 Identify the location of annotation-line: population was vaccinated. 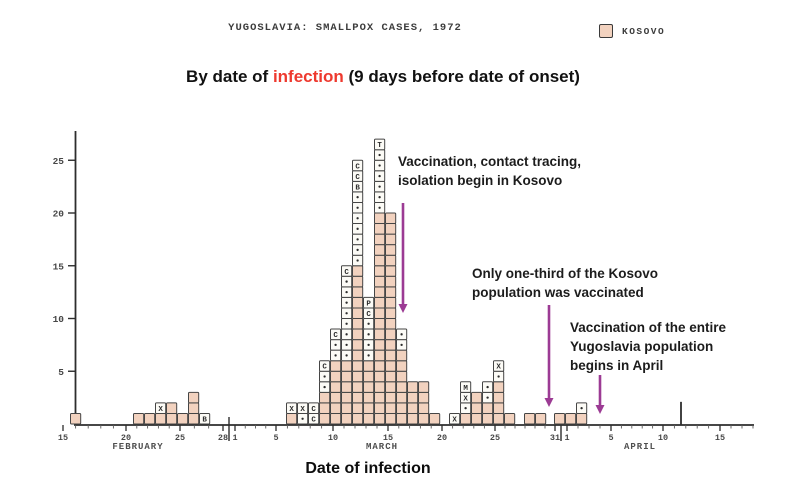
(558, 293).